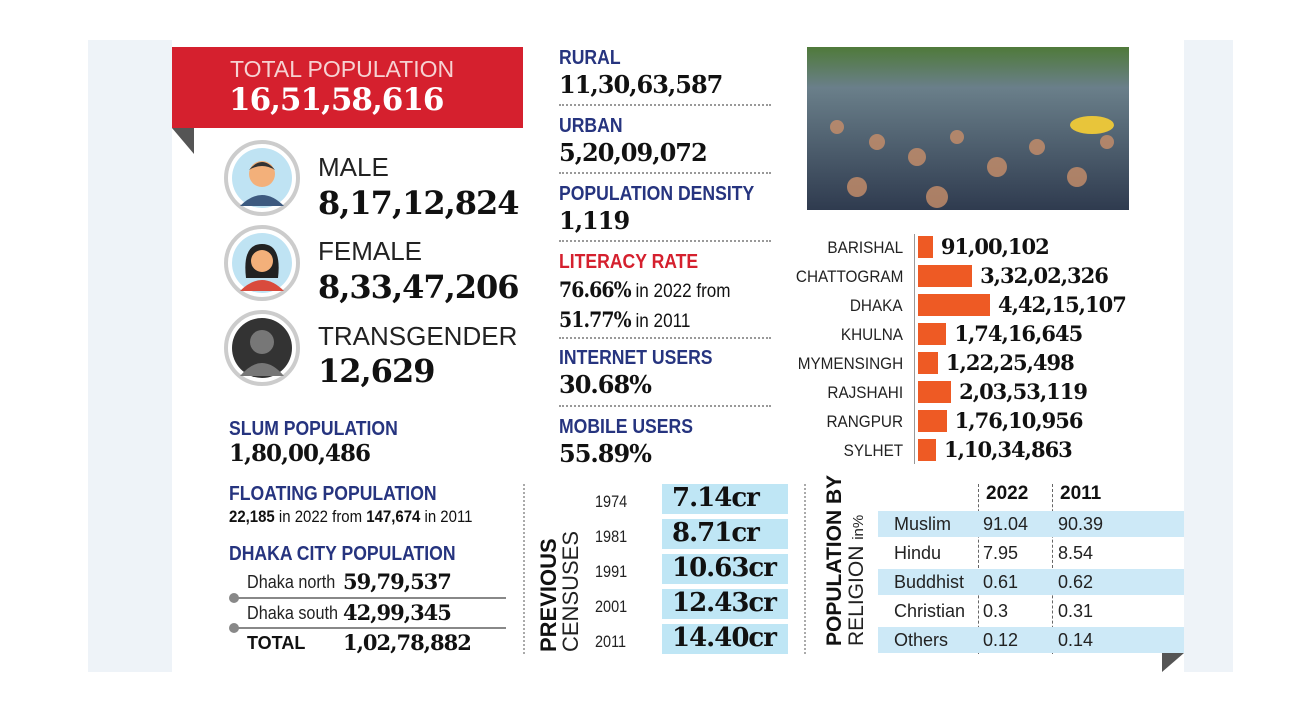 The image size is (1300, 719). What do you see at coordinates (419, 203) in the screenshot?
I see `gender-value: 8,17,12,824` at bounding box center [419, 203].